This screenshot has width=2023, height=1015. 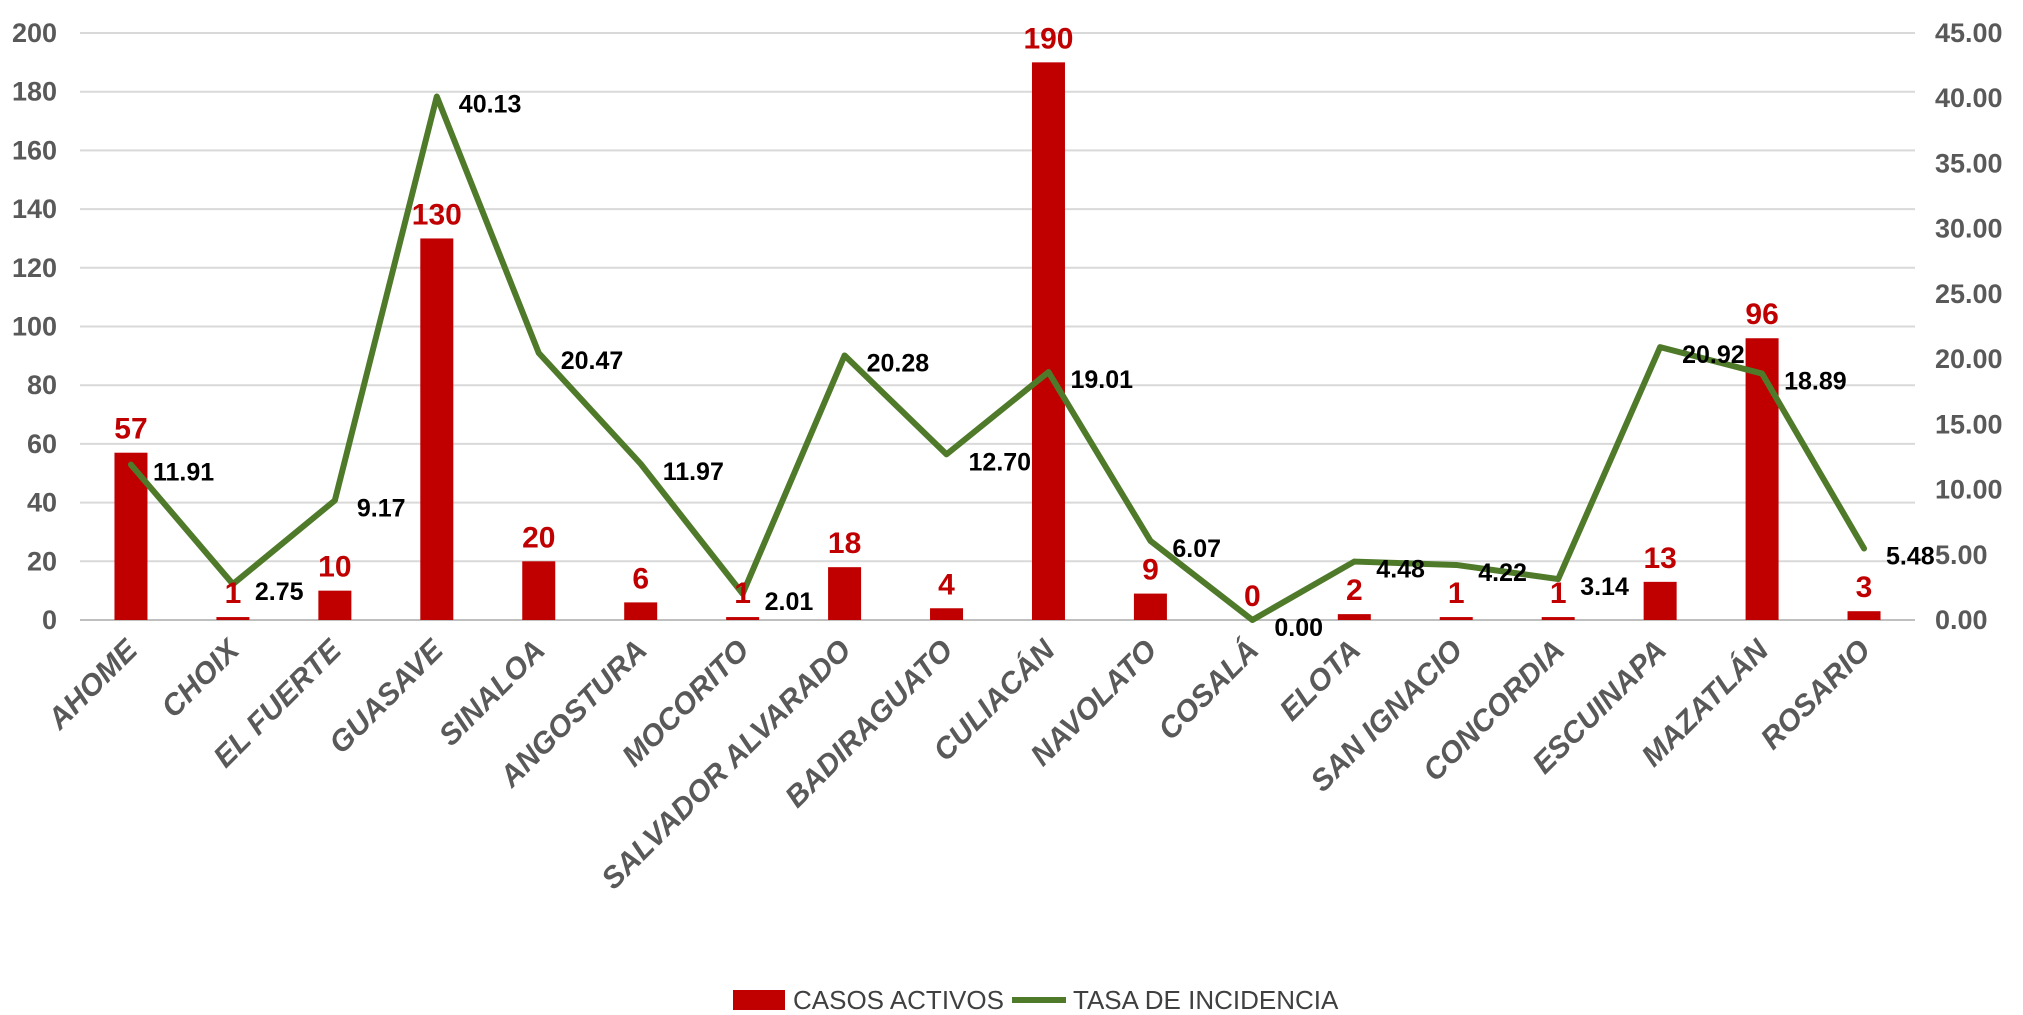 I want to click on left-tick-label: 160, so click(x=34, y=150).